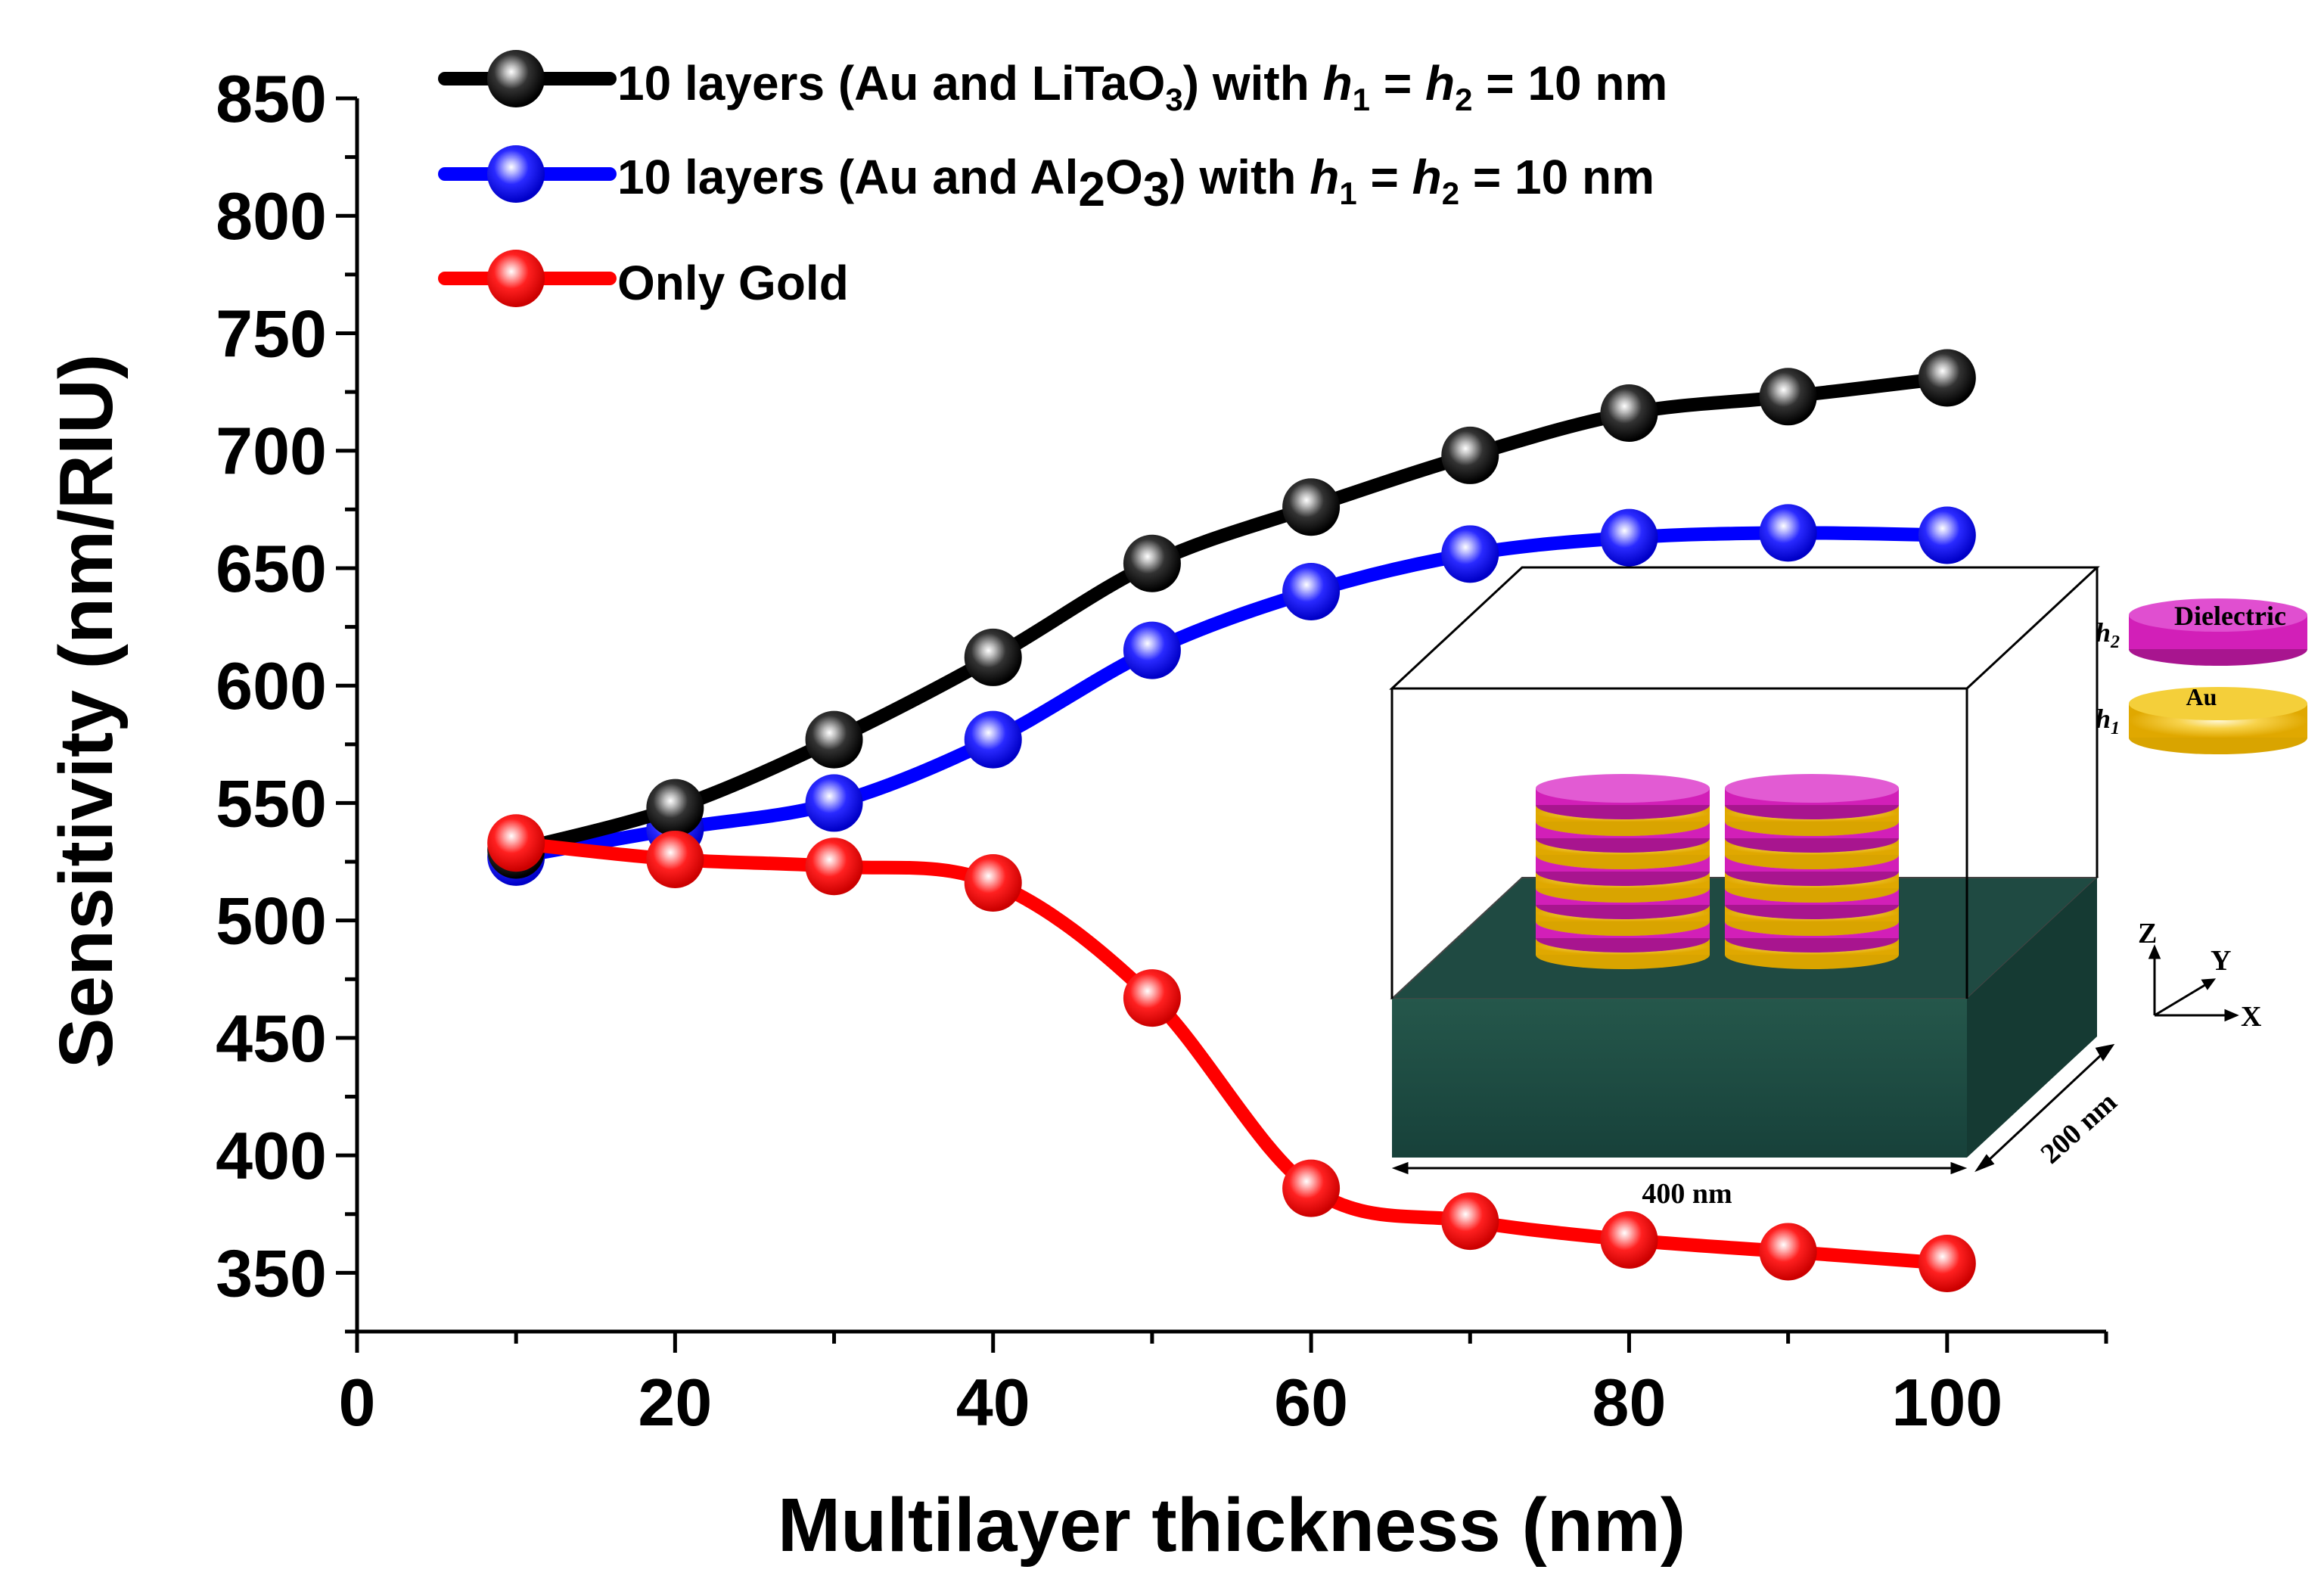  What do you see at coordinates (993, 1402) in the screenshot?
I see `x-tick-label: 40` at bounding box center [993, 1402].